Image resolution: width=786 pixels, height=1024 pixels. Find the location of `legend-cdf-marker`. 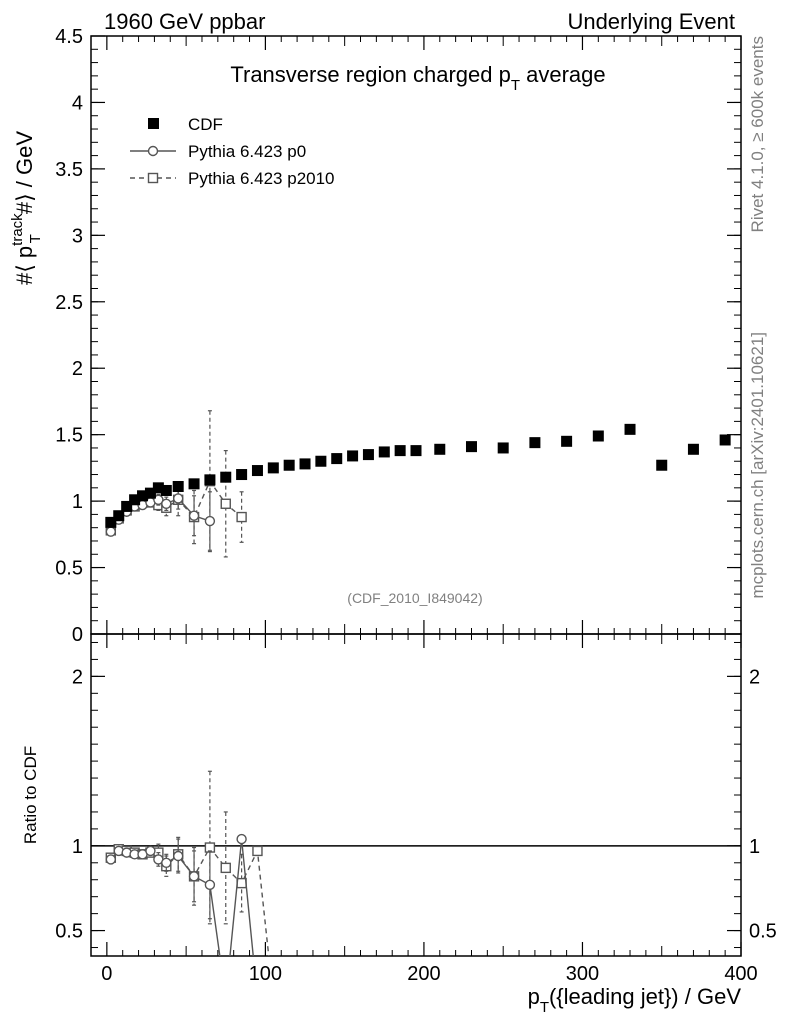

legend-cdf-marker is located at coordinates (153, 123).